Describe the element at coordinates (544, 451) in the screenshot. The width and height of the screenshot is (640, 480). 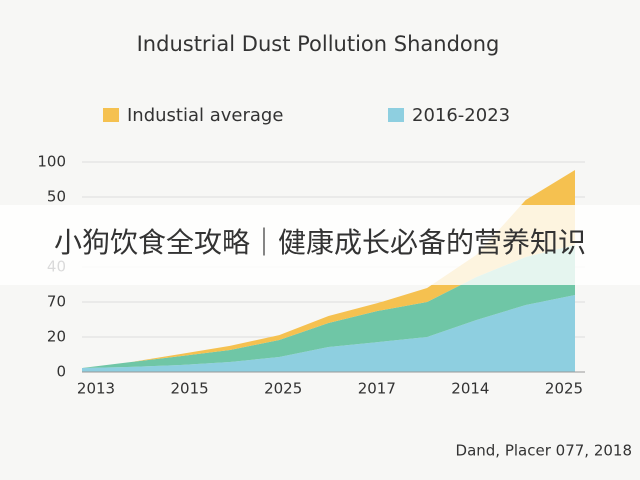
I see `source-note: Dand, Placer 077, 2018` at that location.